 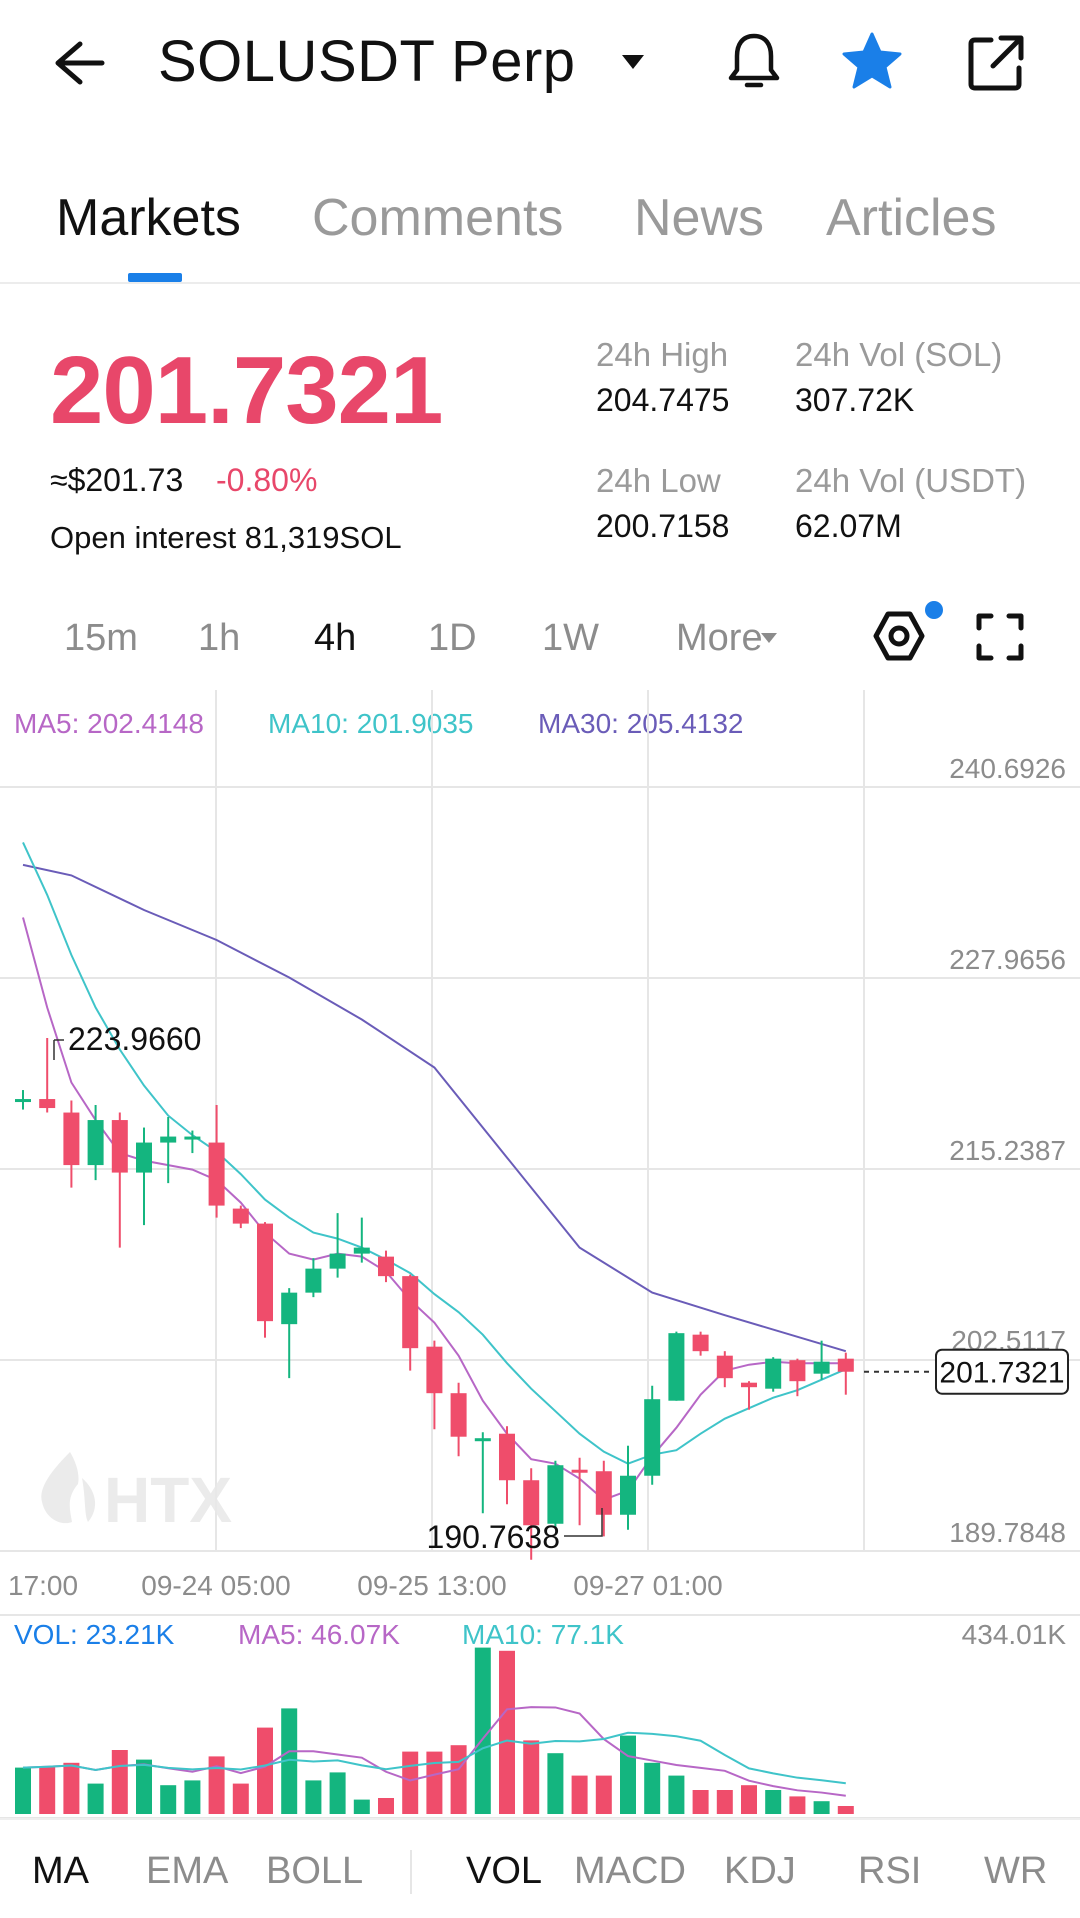 What do you see at coordinates (911, 218) in the screenshot?
I see `tab-articles: Articles` at bounding box center [911, 218].